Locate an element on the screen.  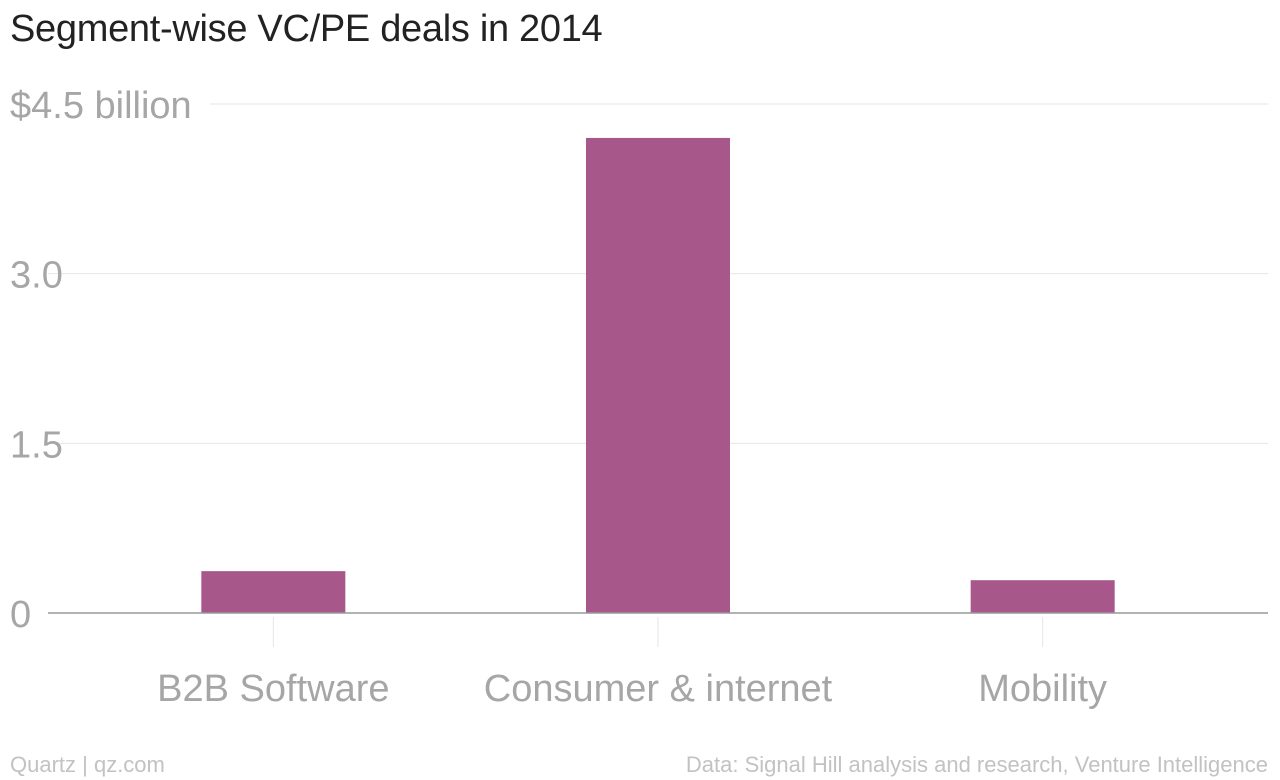
axes is located at coordinates (658, 629).